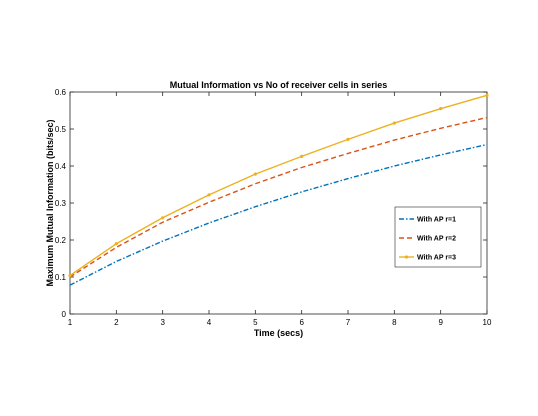  I want to click on x-tick-label: 1, so click(70, 322).